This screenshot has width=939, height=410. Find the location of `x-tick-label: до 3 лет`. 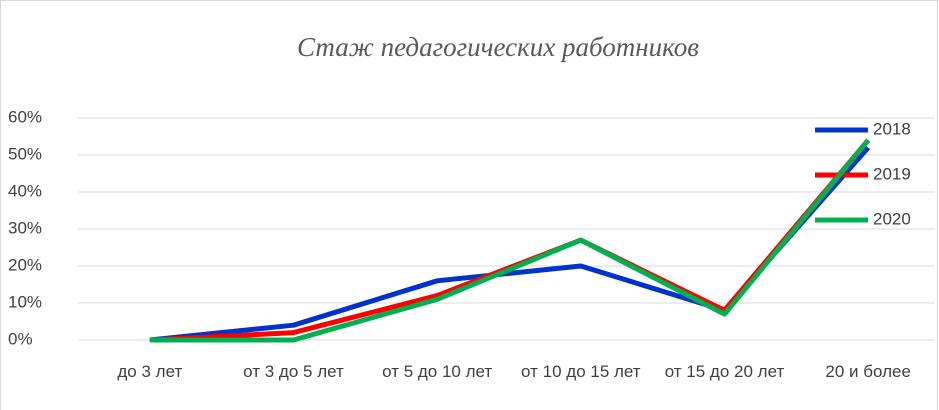

x-tick-label: до 3 лет is located at coordinates (150, 371).